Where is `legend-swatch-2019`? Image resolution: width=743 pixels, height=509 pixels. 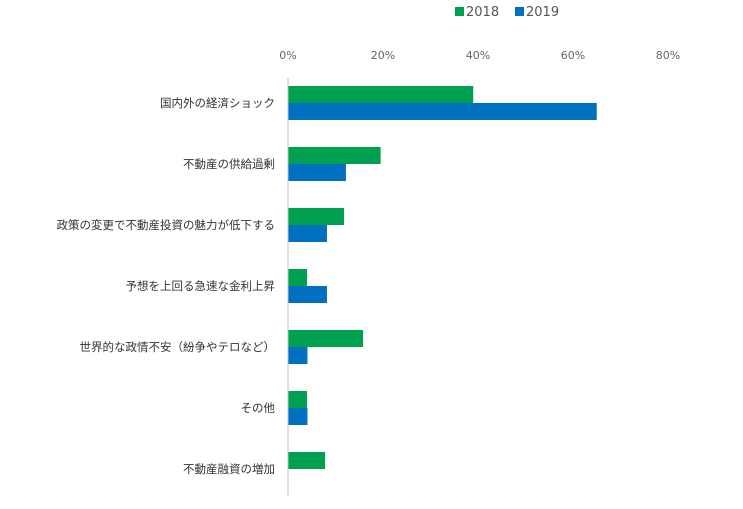 legend-swatch-2019 is located at coordinates (519, 11).